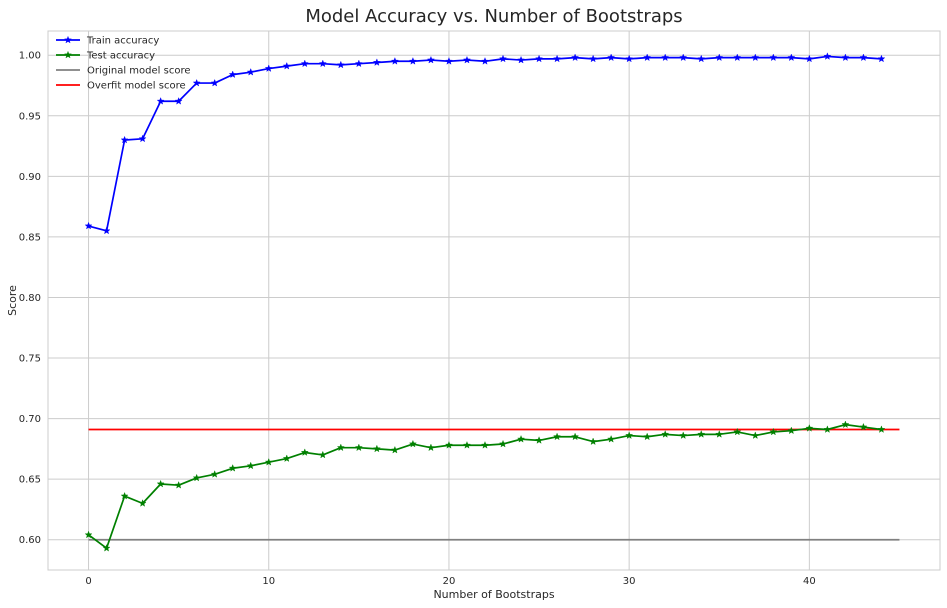 The width and height of the screenshot is (947, 608). What do you see at coordinates (68, 39) in the screenshot?
I see `legend-marker` at bounding box center [68, 39].